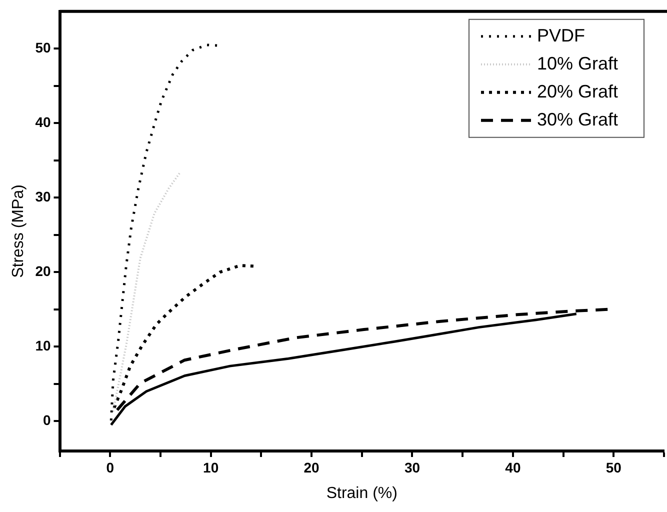 The height and width of the screenshot is (512, 667). Describe the element at coordinates (19, 231) in the screenshot. I see `y-axis-title: Stress (MPa)` at that location.